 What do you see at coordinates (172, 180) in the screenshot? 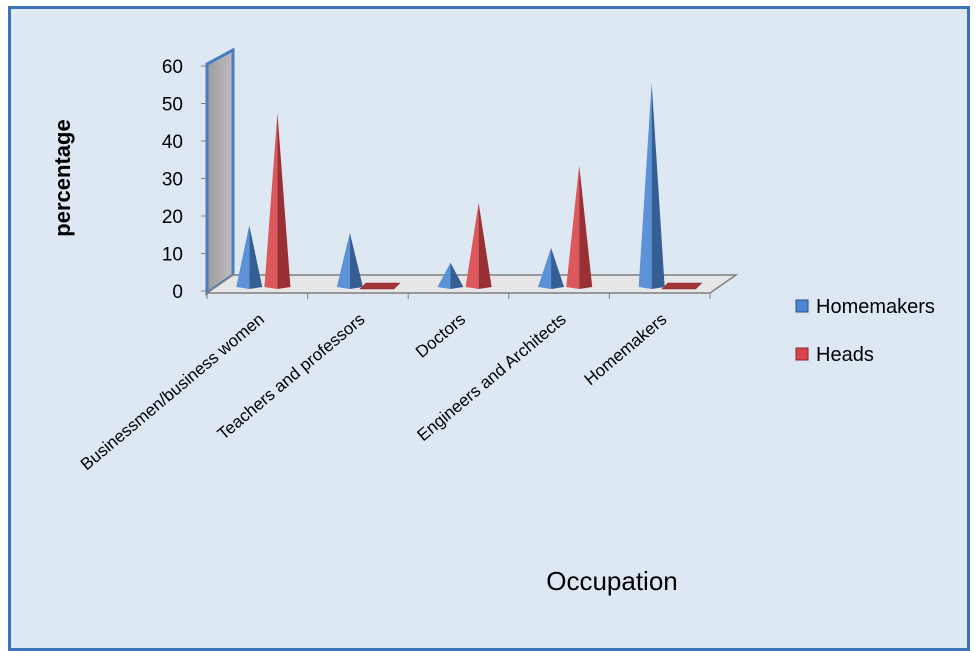
I see `y-tick-label: 30` at bounding box center [172, 180].